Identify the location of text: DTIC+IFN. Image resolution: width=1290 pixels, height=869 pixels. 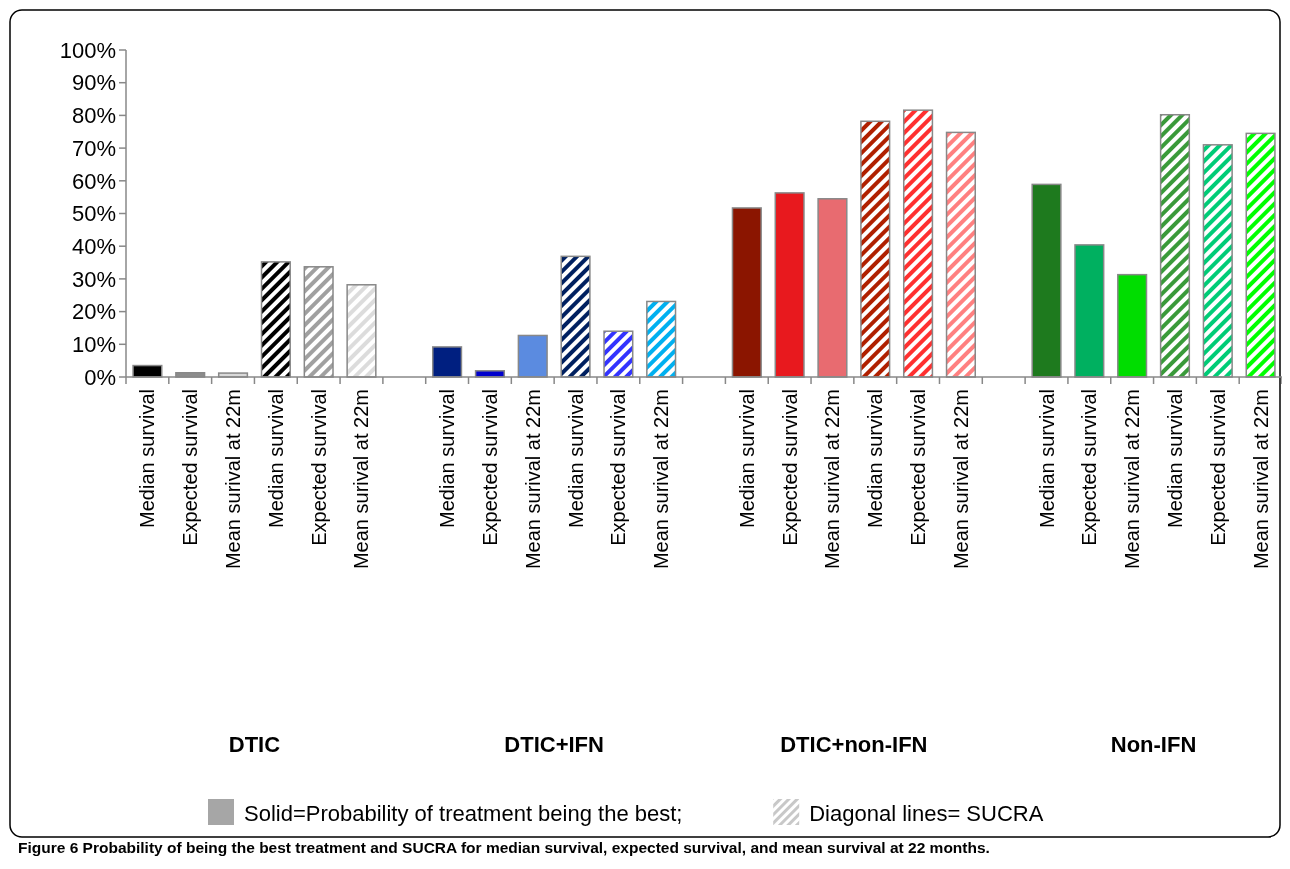
(554, 744).